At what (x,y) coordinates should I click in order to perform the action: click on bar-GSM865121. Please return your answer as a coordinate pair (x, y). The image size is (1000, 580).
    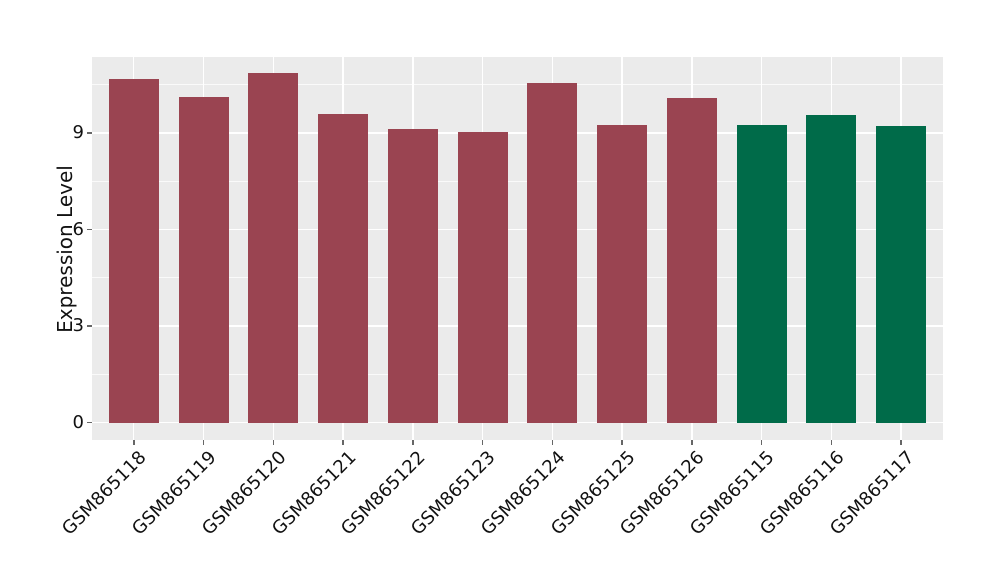
    Looking at the image, I should click on (343, 268).